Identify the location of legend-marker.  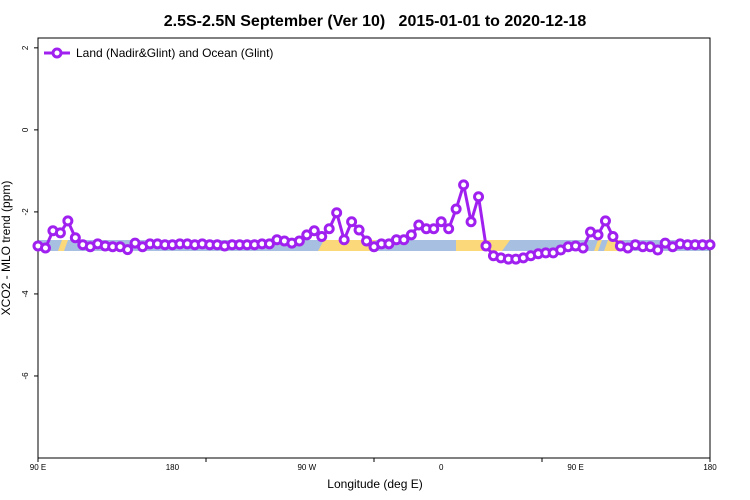
(57, 53).